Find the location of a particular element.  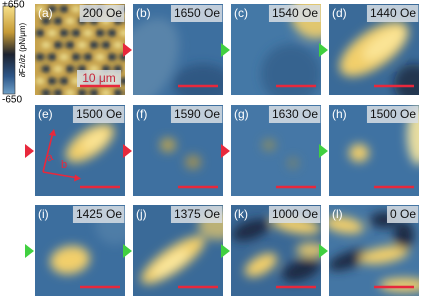

field-value: 1540 Oe is located at coordinates (295, 13).